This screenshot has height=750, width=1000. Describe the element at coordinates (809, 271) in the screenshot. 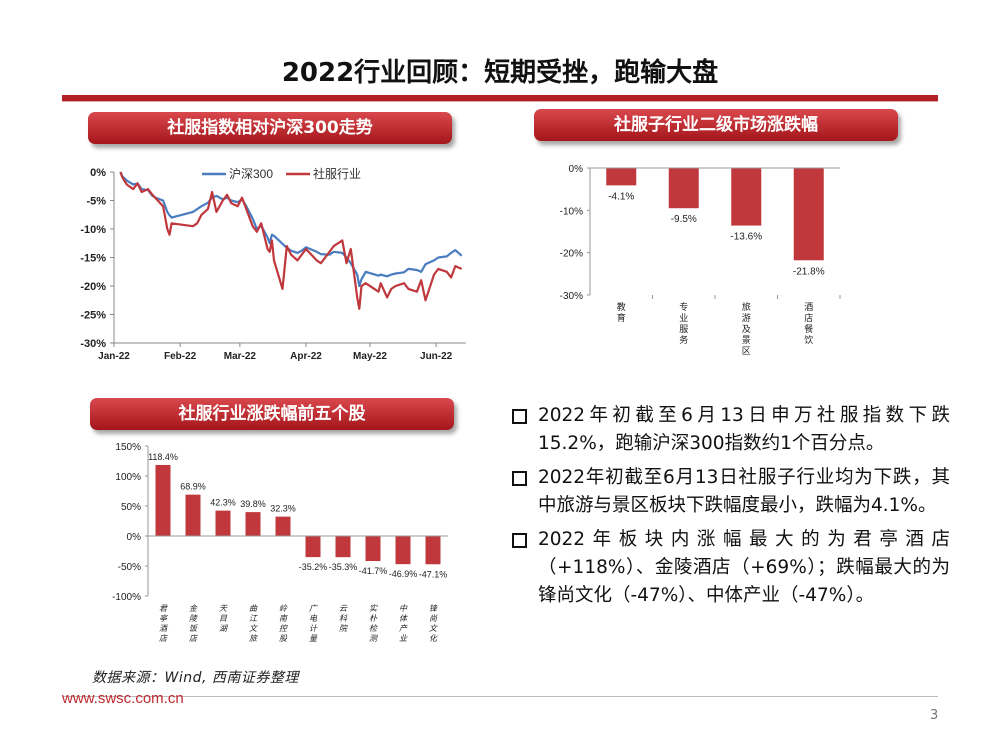

I see `bar-value-label: -21.8%` at that location.